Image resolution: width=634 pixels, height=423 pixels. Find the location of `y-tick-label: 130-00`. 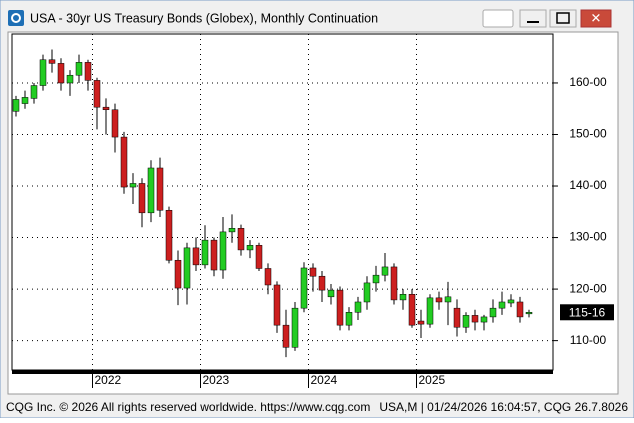

y-tick-label: 130-00 is located at coordinates (588, 237).